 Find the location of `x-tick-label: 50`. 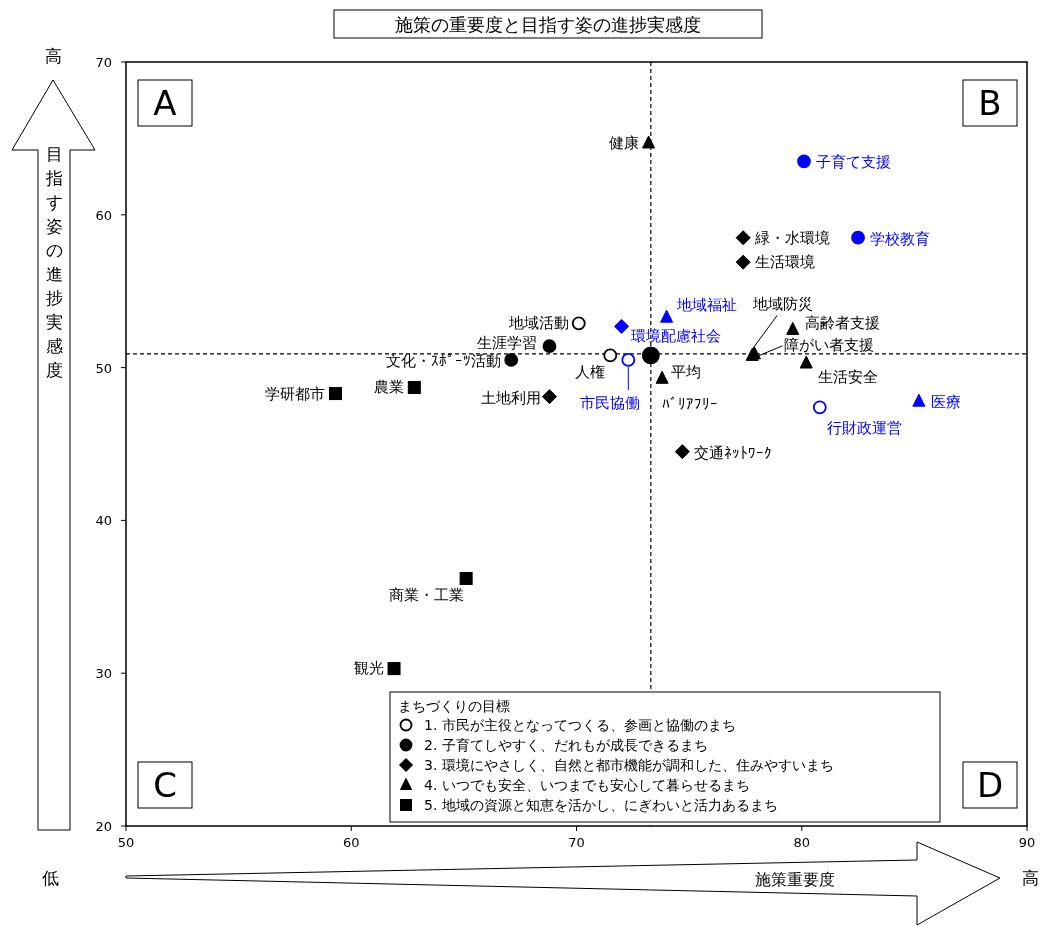

x-tick-label: 50 is located at coordinates (126, 842).